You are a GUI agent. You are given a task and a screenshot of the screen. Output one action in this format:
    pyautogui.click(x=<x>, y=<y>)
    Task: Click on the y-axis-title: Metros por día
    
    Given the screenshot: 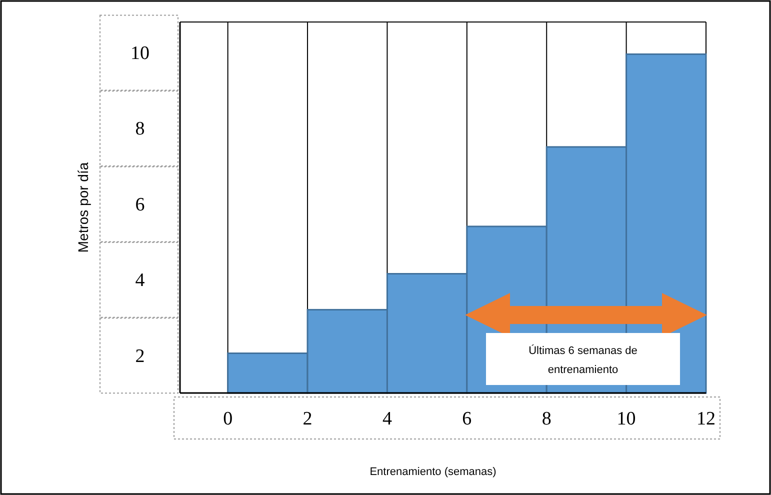 What is the action you would take?
    pyautogui.click(x=83, y=207)
    